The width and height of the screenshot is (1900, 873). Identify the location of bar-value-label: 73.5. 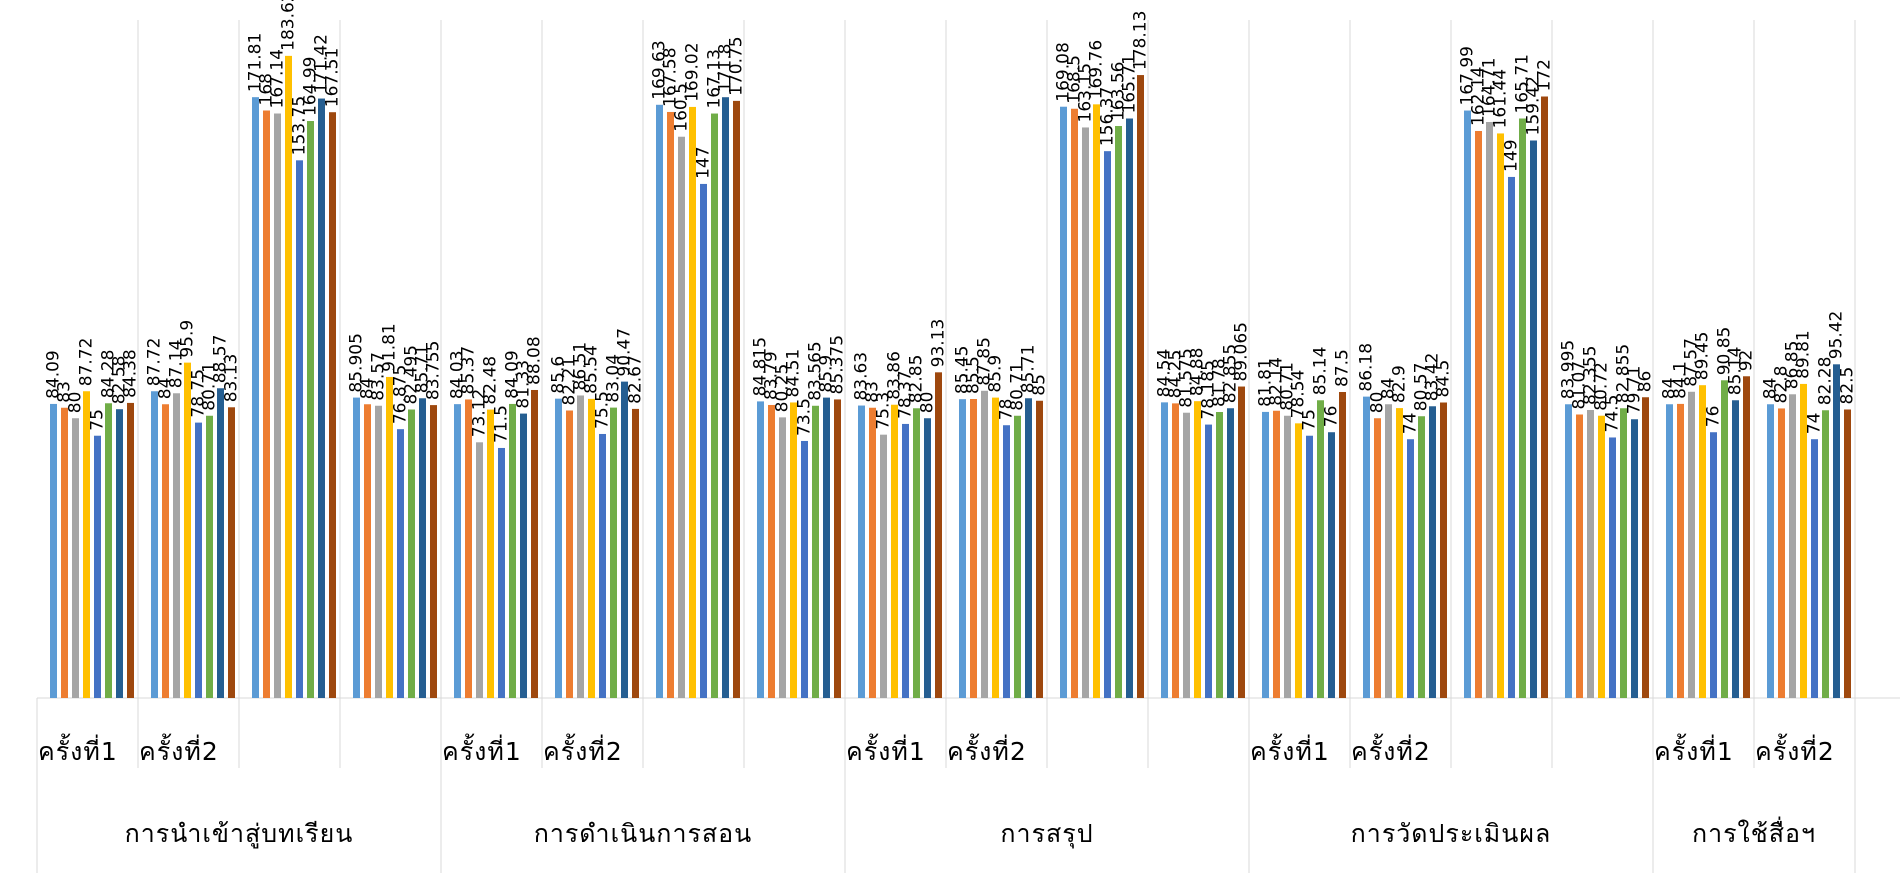
(805, 417).